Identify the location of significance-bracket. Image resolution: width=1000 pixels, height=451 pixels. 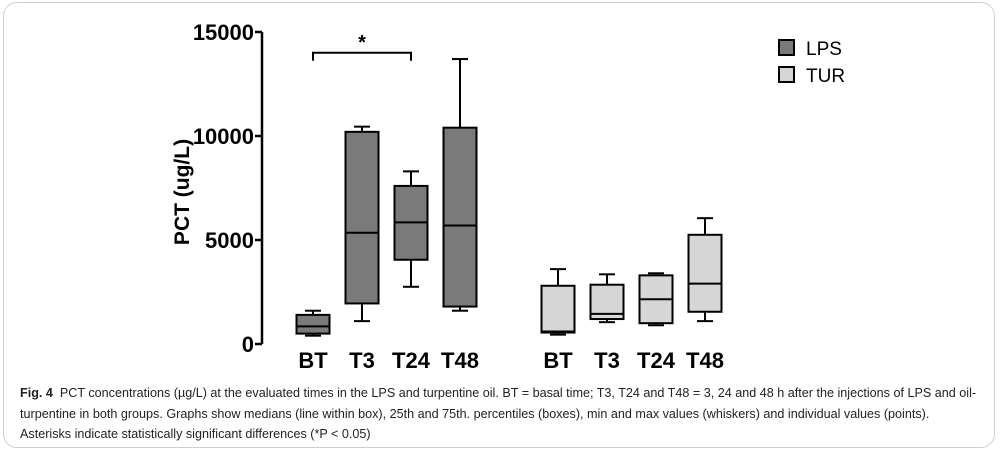
(362, 56).